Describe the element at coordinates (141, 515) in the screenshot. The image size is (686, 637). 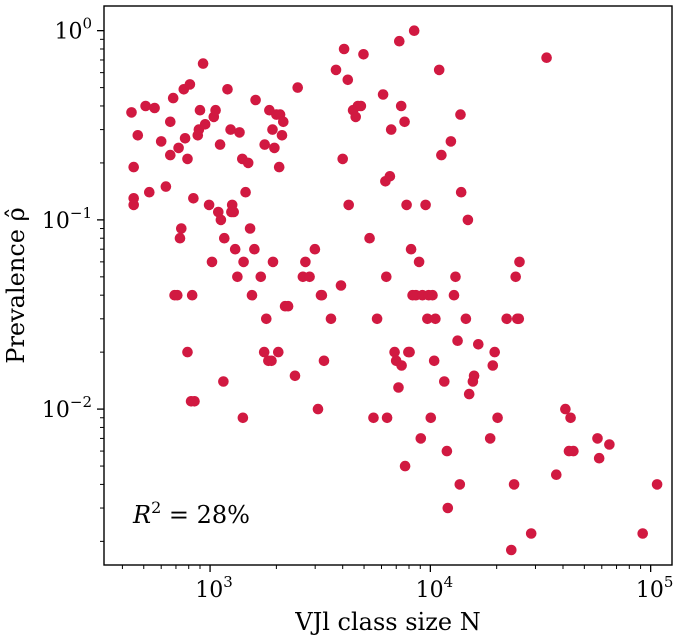
I see `annotation-lhs: R` at that location.